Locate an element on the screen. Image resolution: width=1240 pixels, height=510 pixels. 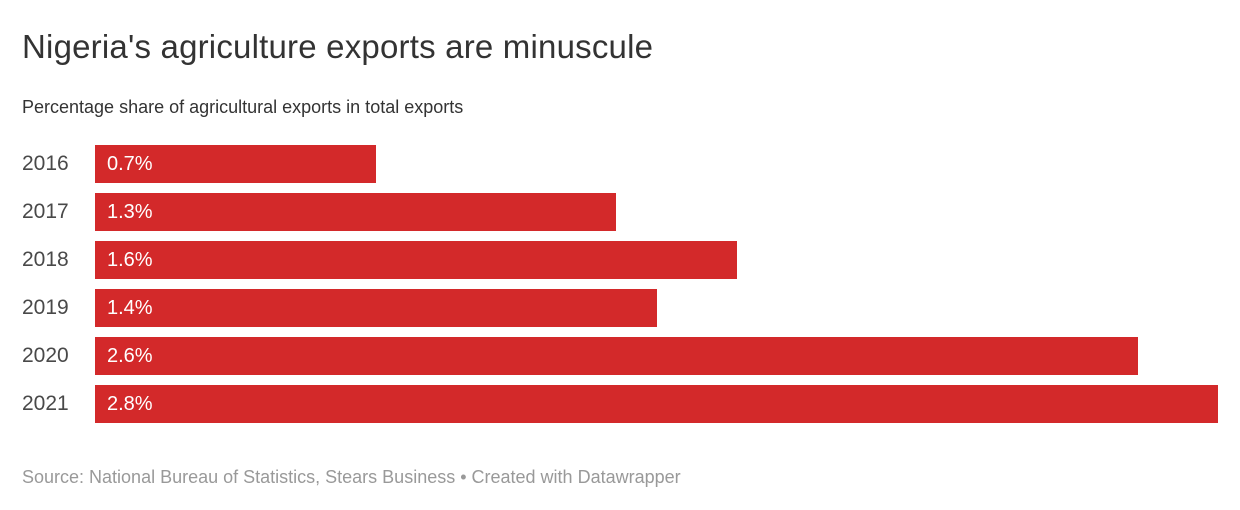
bar: 1.3% is located at coordinates (356, 212).